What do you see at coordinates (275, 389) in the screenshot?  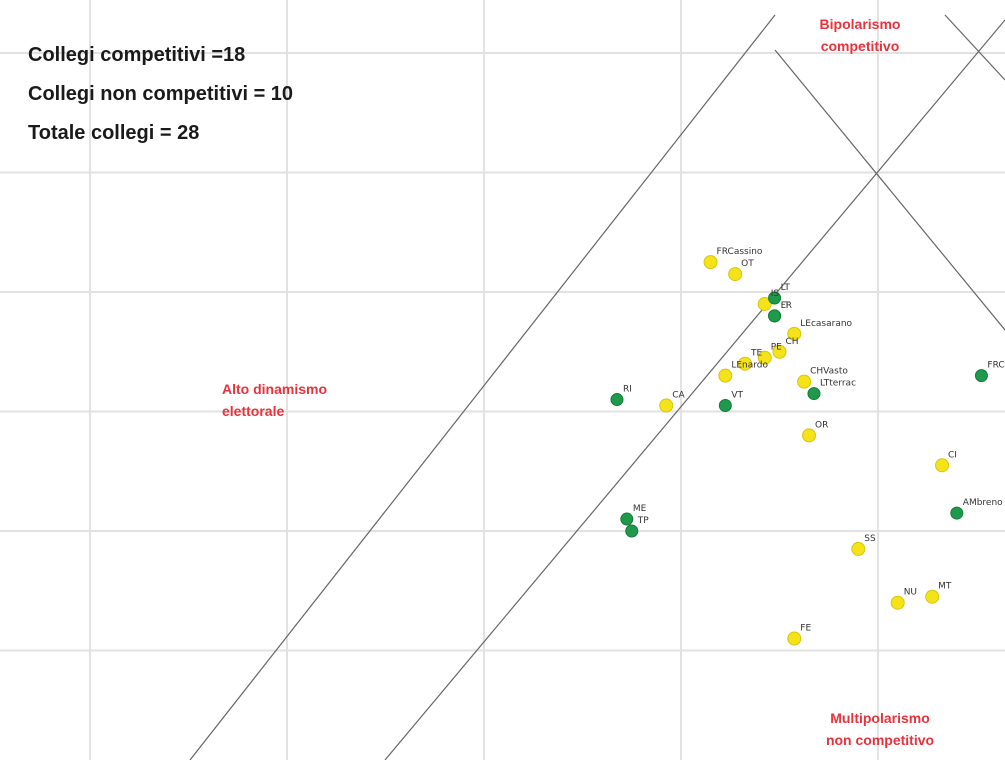 I see `region-dynamism-line1: Alto dinamismo` at bounding box center [275, 389].